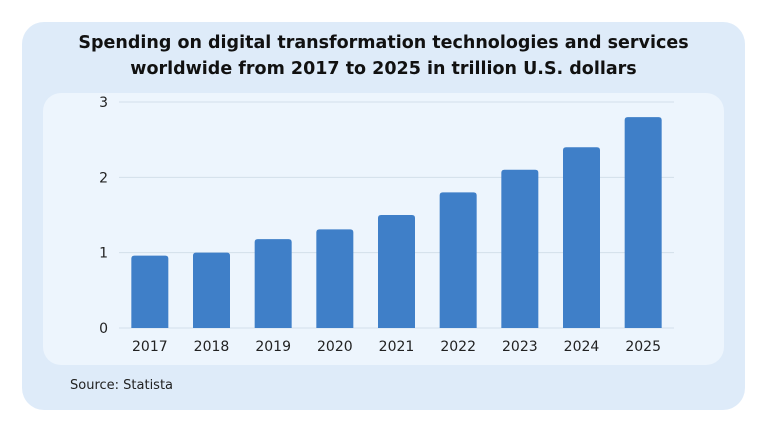 The height and width of the screenshot is (432, 768). What do you see at coordinates (335, 347) in the screenshot?
I see `x-tick-label: 2020` at bounding box center [335, 347].